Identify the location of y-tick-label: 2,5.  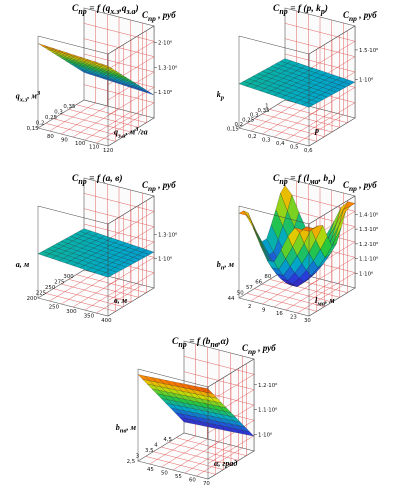
(131, 462).